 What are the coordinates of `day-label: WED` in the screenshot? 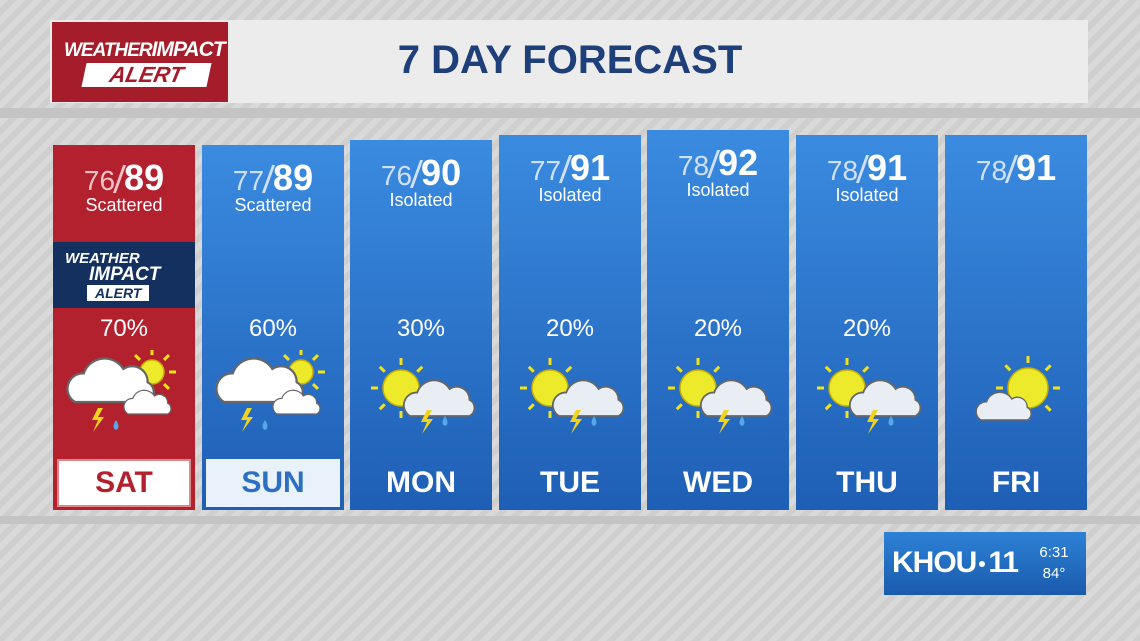 It's located at (718, 482).